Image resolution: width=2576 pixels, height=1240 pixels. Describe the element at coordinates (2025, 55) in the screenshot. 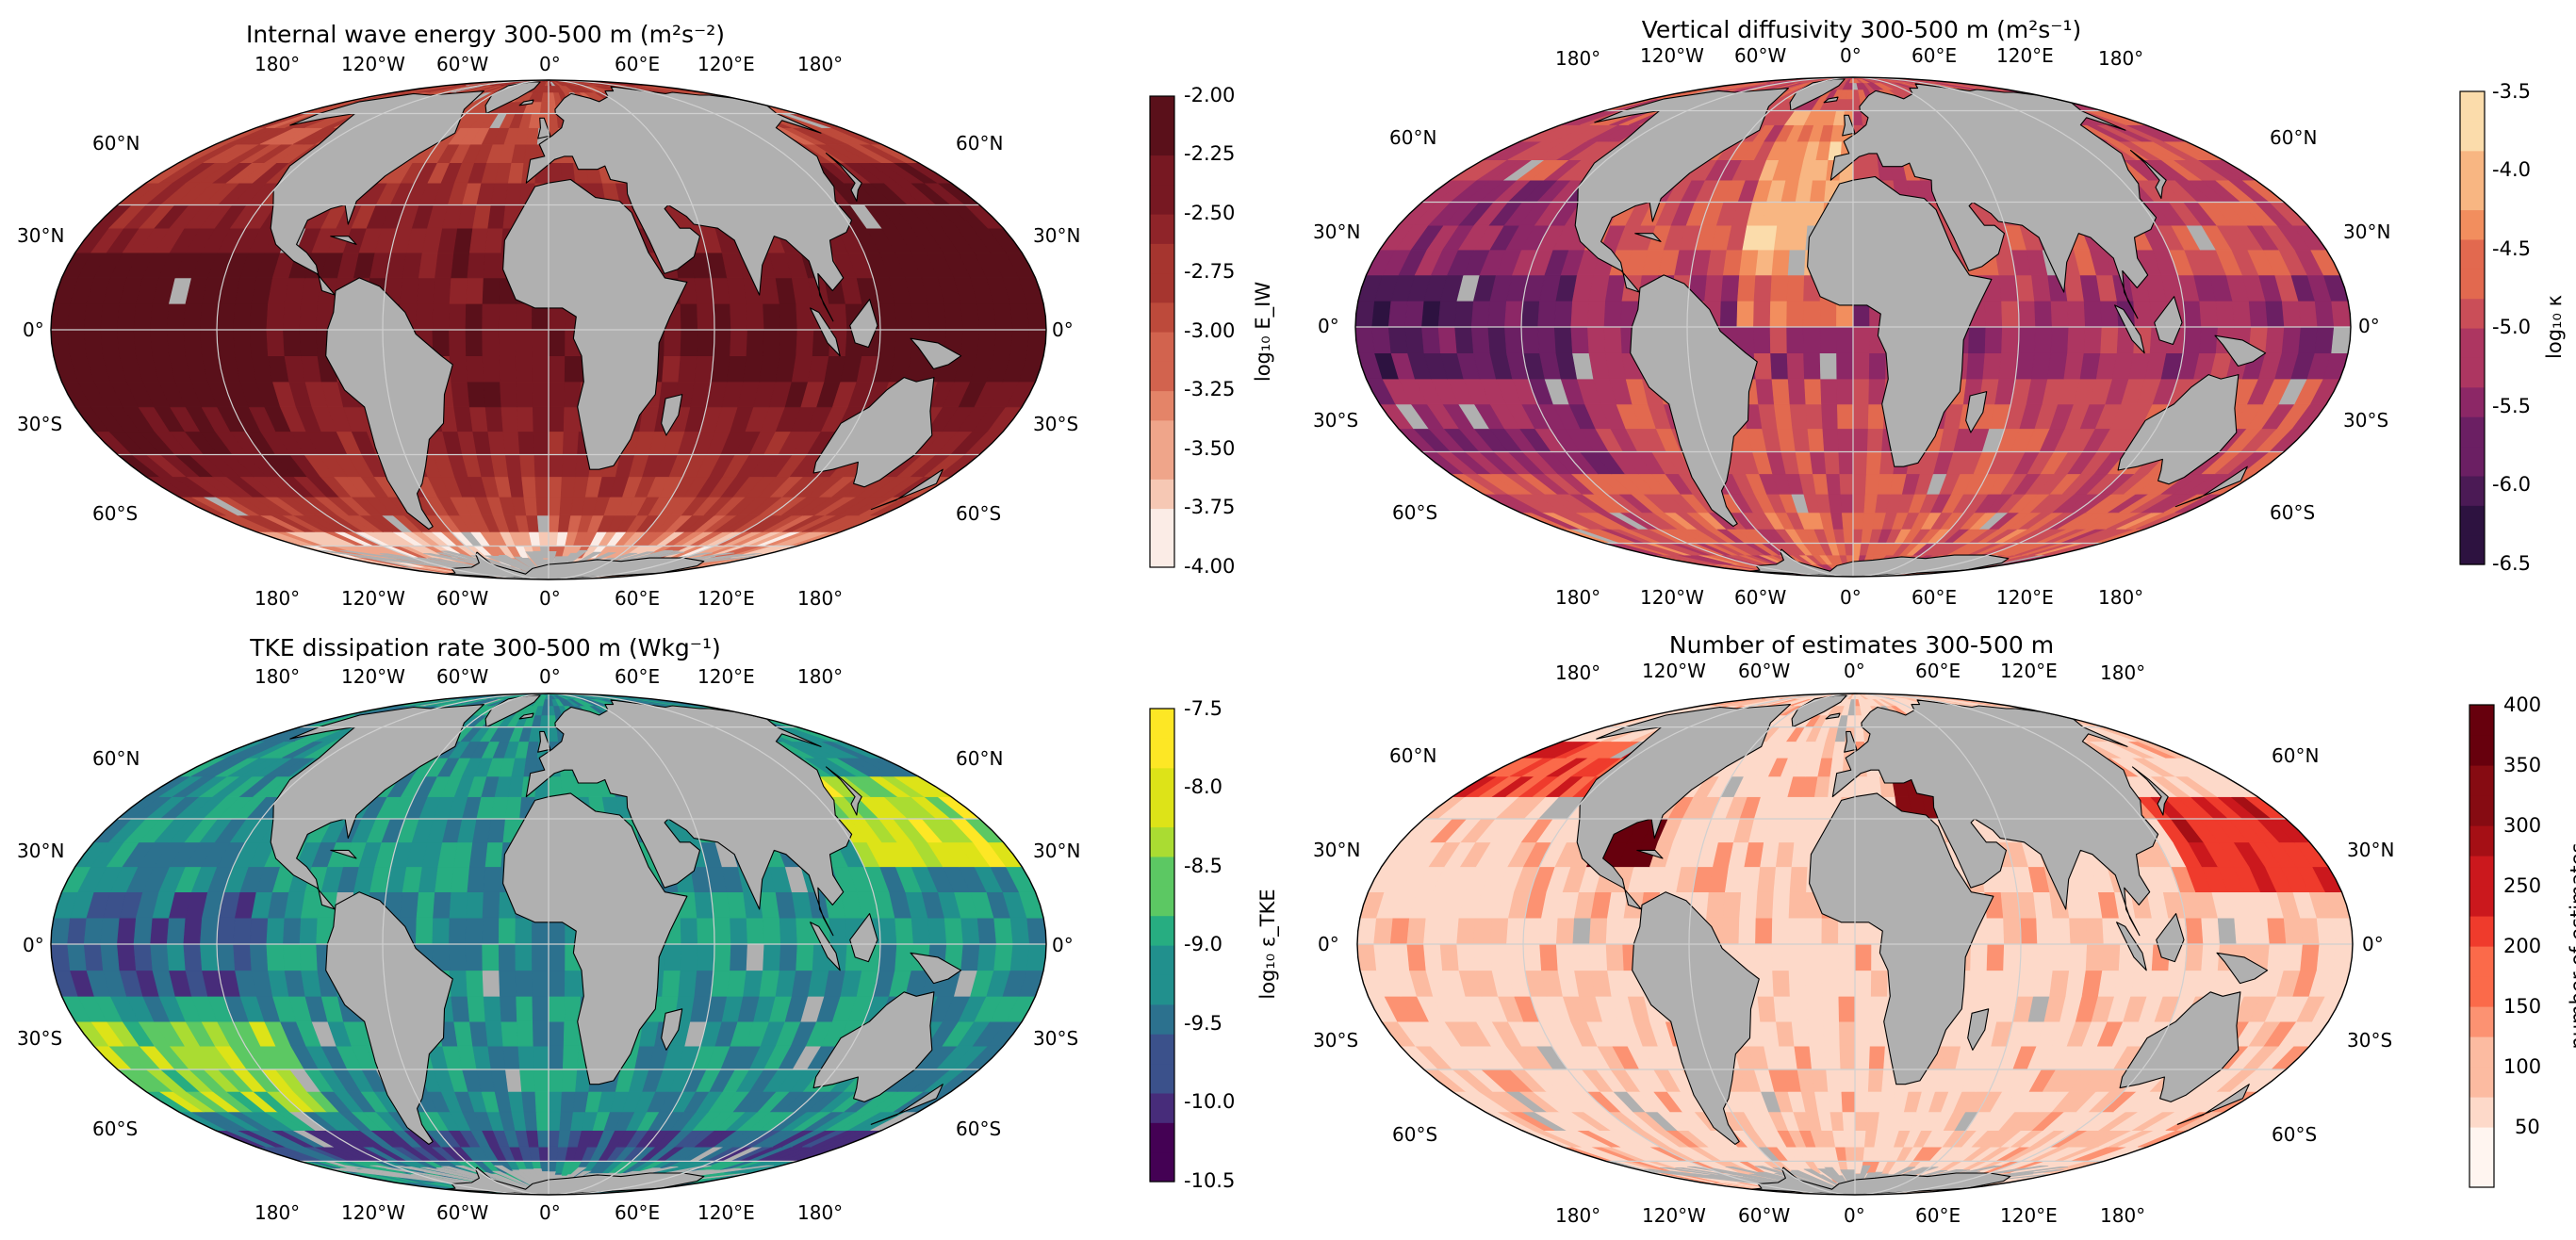

I see `lon-label: 120°E` at that location.